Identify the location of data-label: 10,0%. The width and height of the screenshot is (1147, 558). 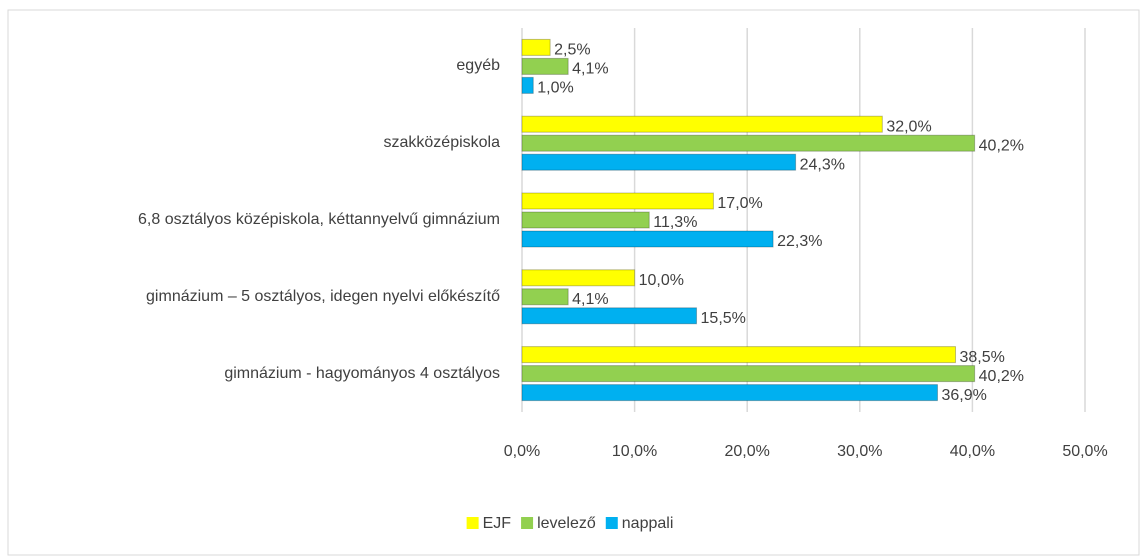
(661, 280).